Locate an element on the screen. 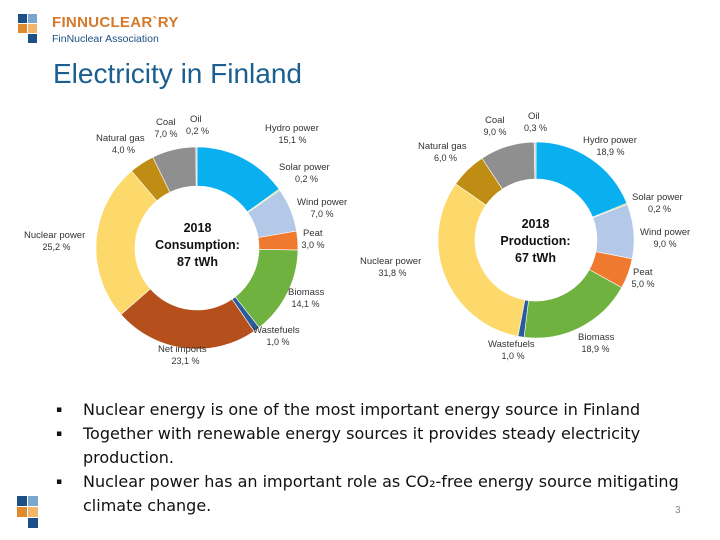 This screenshot has width=720, height=540. slice-label: Net imports is located at coordinates (182, 349).